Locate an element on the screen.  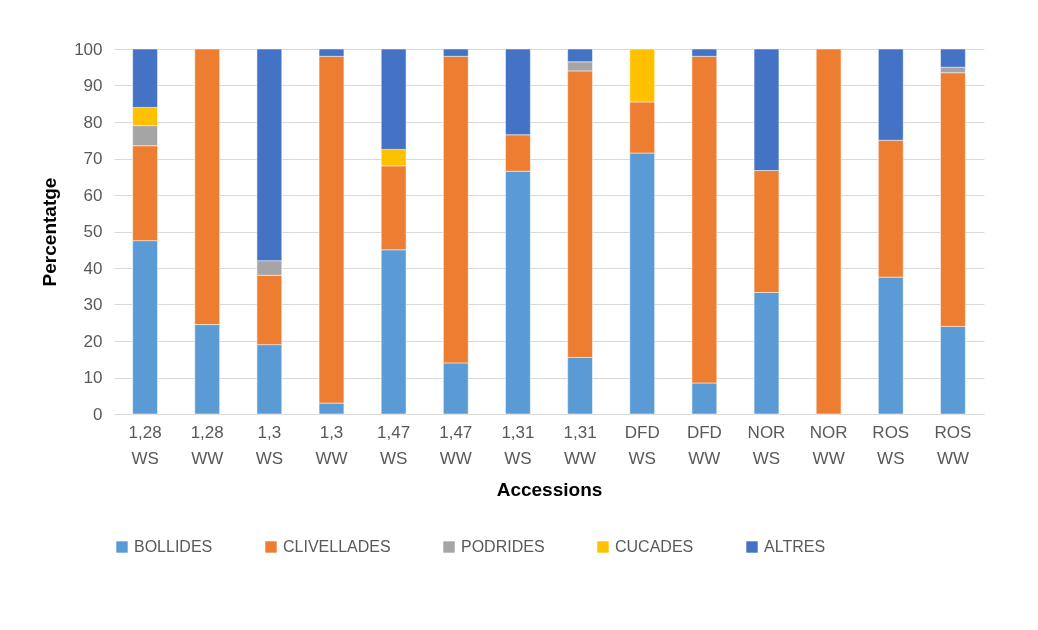
x-tick-label: DFD WW is located at coordinates (704, 445).